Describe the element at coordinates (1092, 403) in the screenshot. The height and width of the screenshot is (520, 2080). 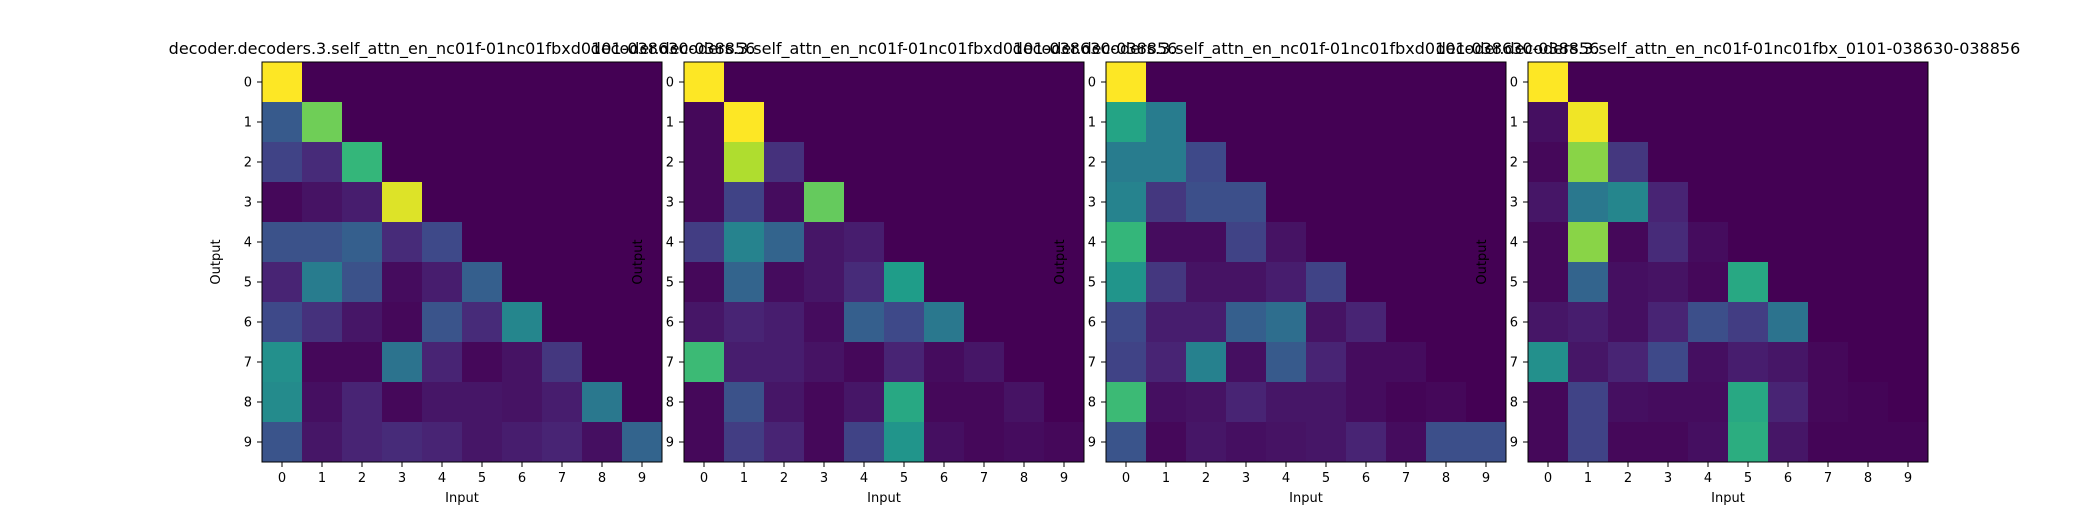
I see `y-tick-label: 8` at that location.